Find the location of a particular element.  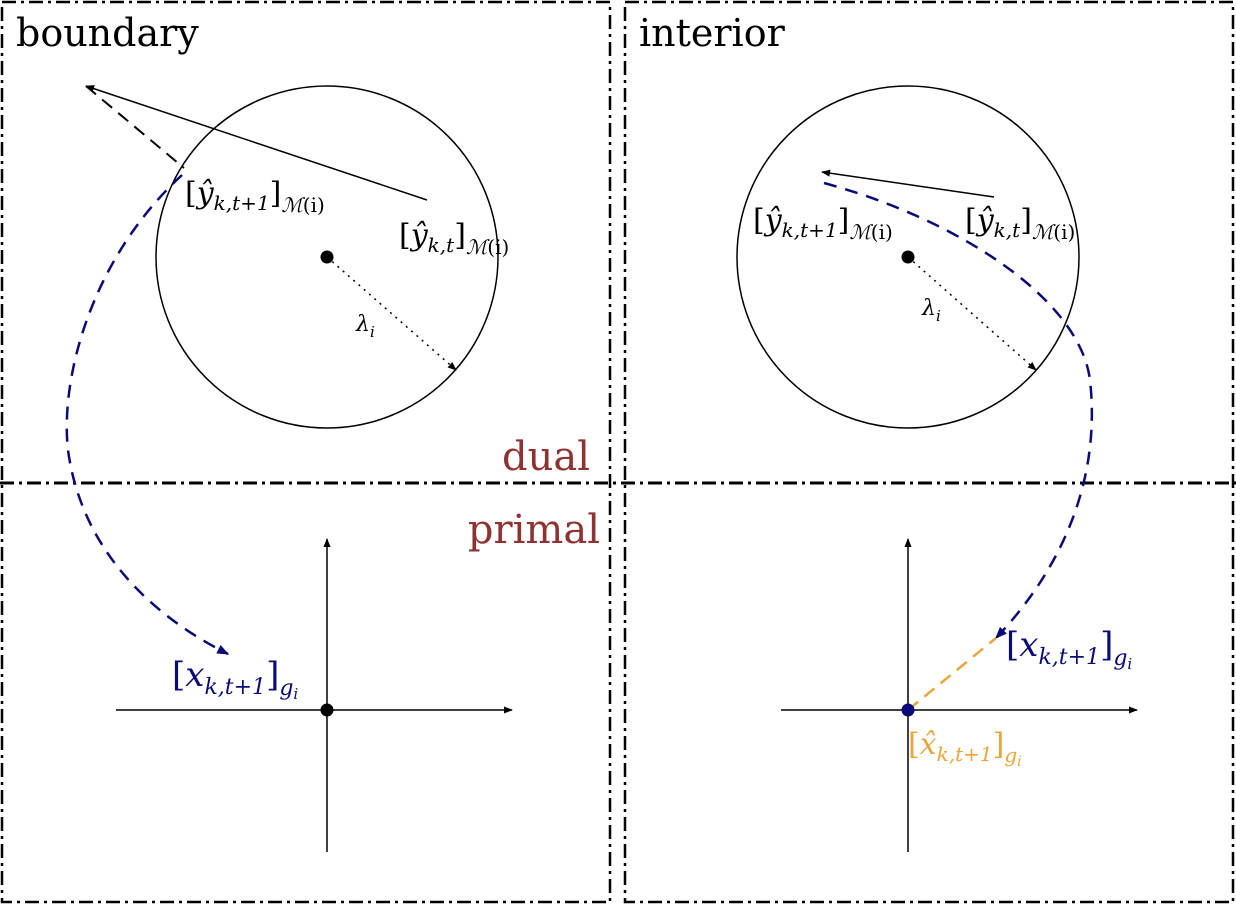

left-y-hat-next-label: [ŷk,t+1]ℳ(i) is located at coordinates (255, 196).